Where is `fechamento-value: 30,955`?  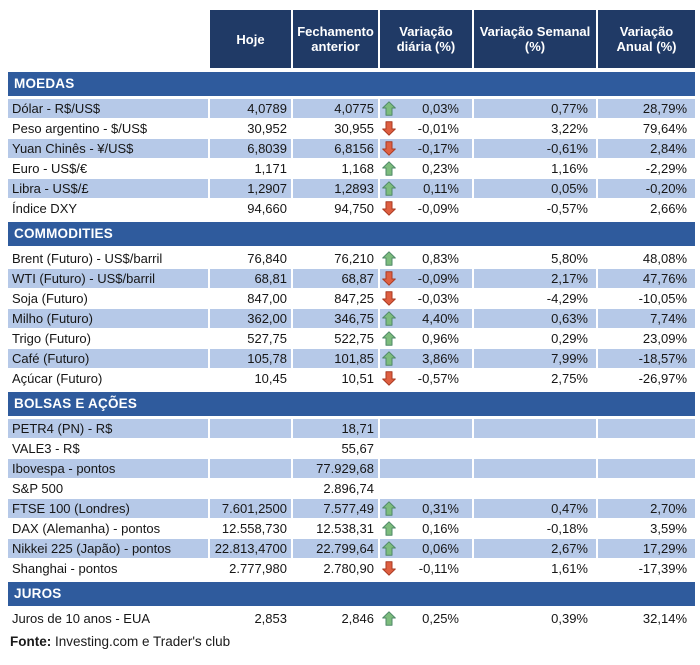 fechamento-value: 30,955 is located at coordinates (354, 128).